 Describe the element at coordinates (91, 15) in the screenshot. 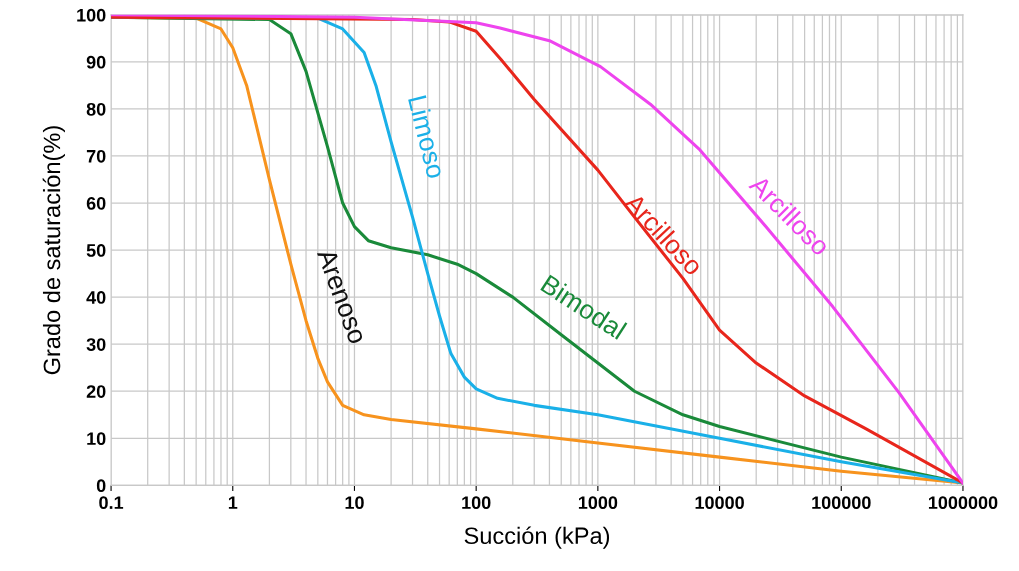

I see `y-tick-label: 100` at that location.